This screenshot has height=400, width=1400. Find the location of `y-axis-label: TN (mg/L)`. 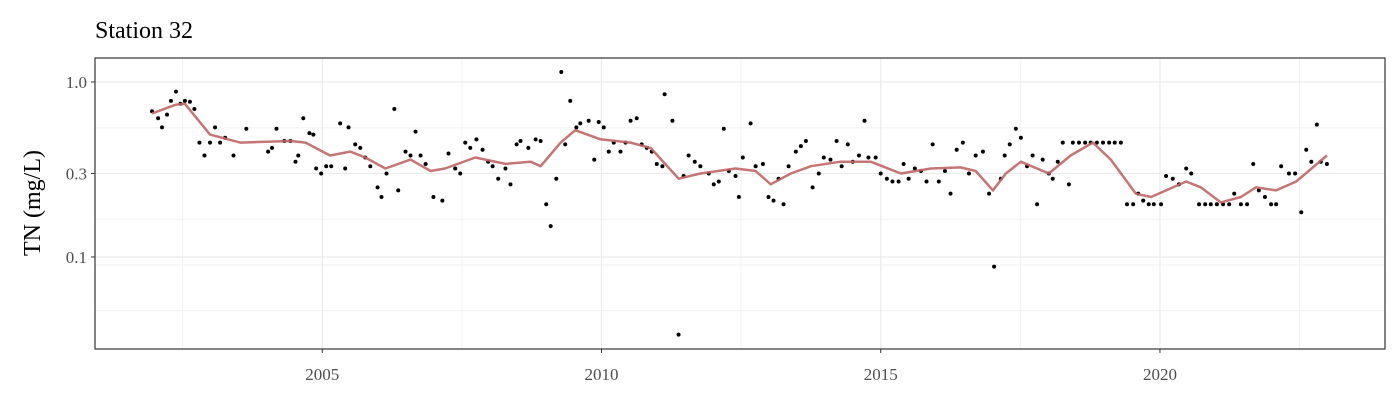

y-axis-label: TN (mg/L) is located at coordinates (33, 203).